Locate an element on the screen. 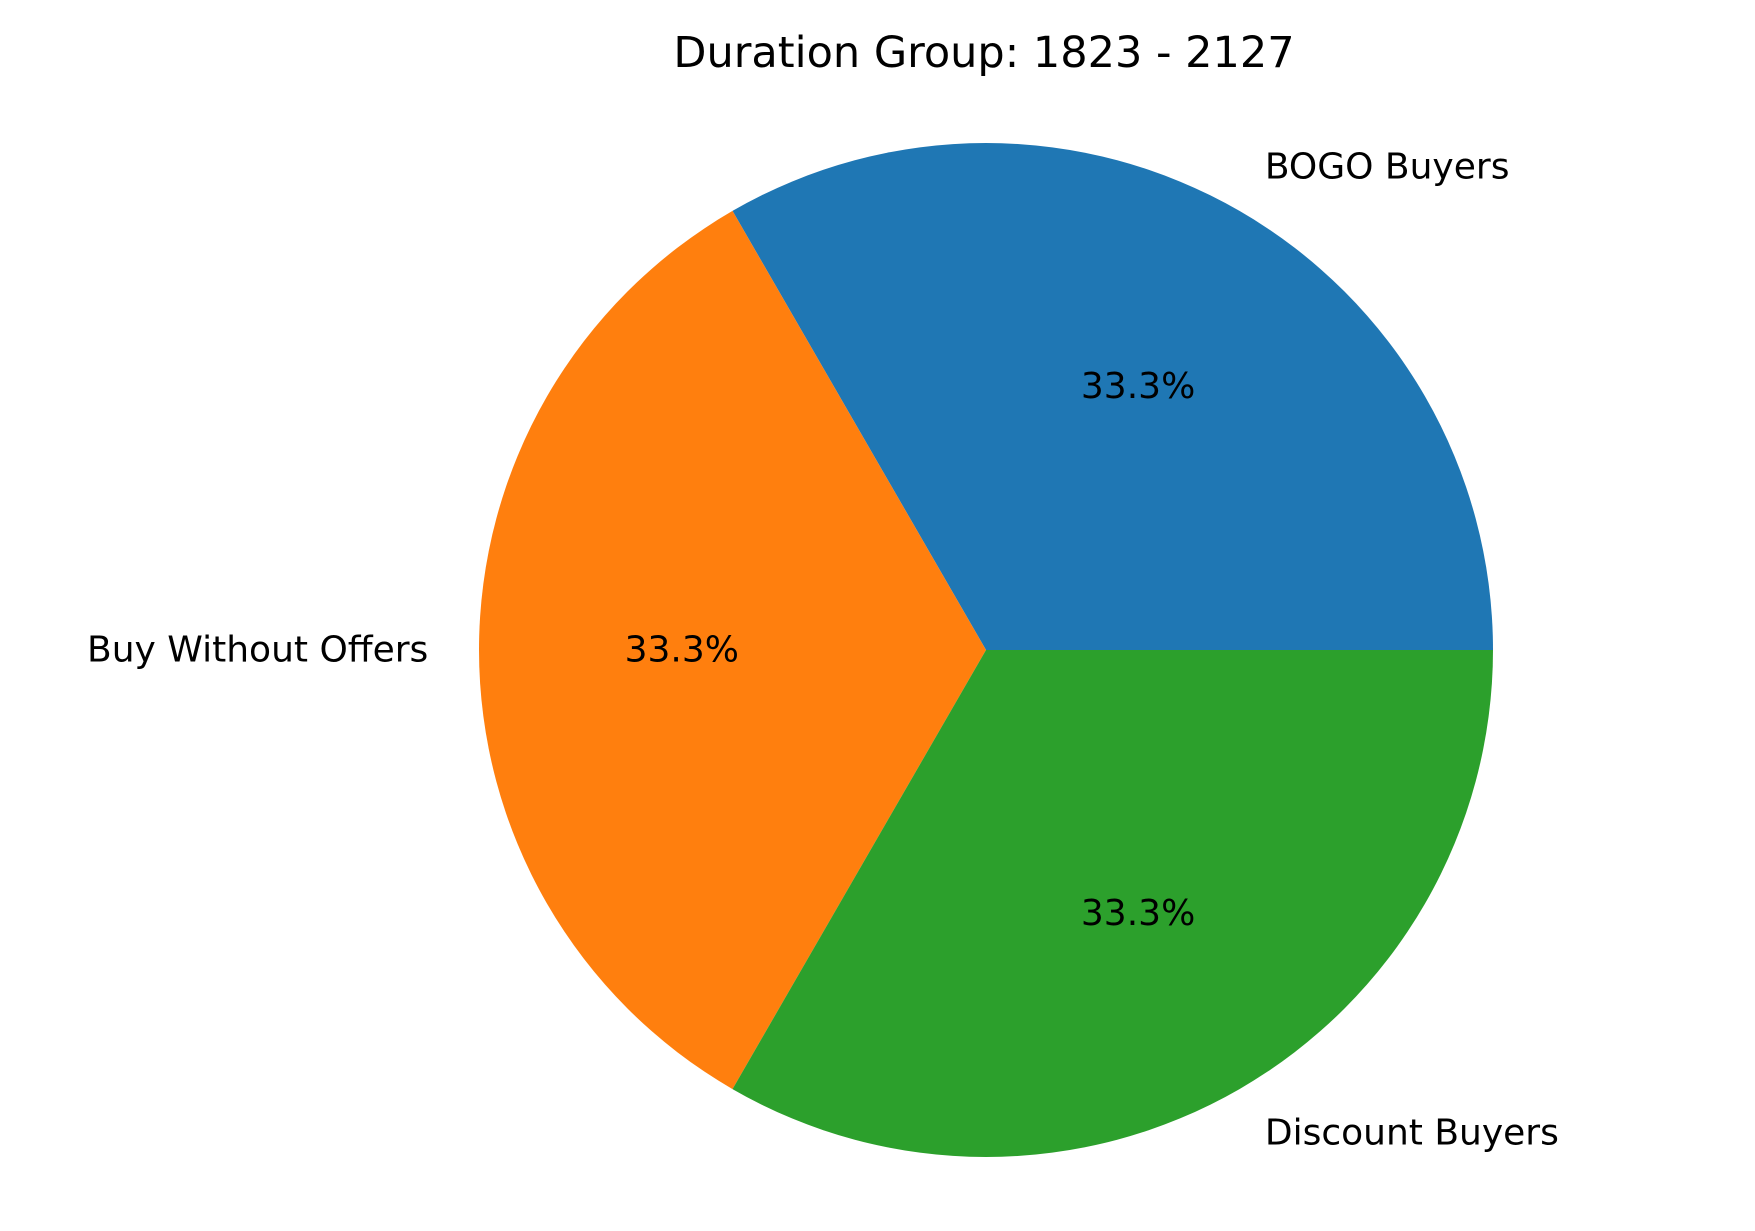 Image resolution: width=1755 pixels, height=1231 pixels. percent-label-bogo-buyers: 33.3% is located at coordinates (1138, 386).